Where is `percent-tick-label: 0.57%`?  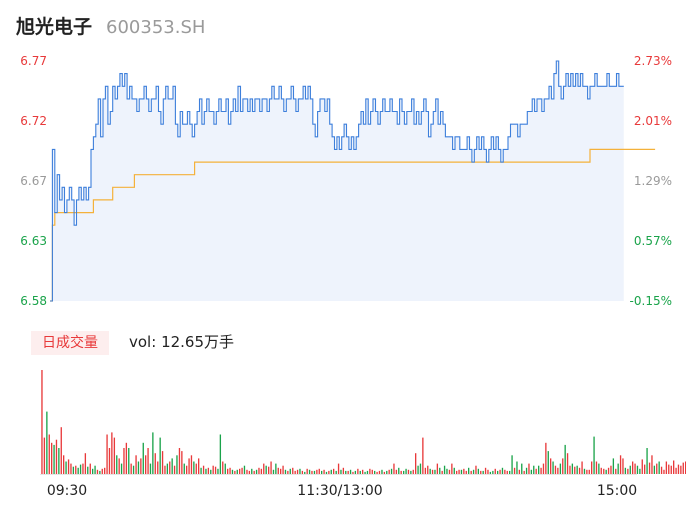
percent-tick-label: 0.57% is located at coordinates (653, 241).